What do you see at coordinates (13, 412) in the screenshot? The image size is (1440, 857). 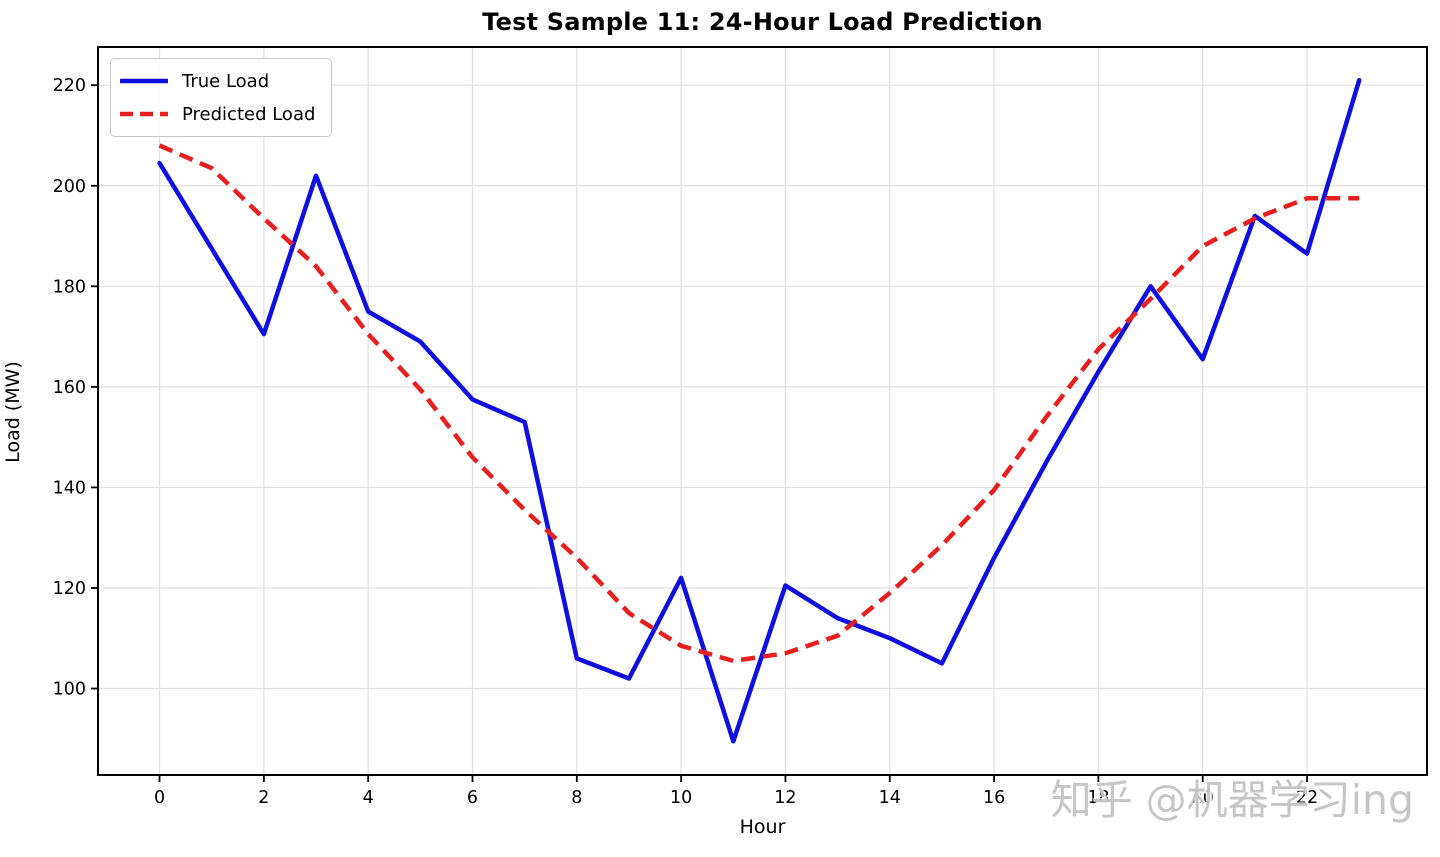 I see `y-axis-label: Load (MW)` at bounding box center [13, 412].